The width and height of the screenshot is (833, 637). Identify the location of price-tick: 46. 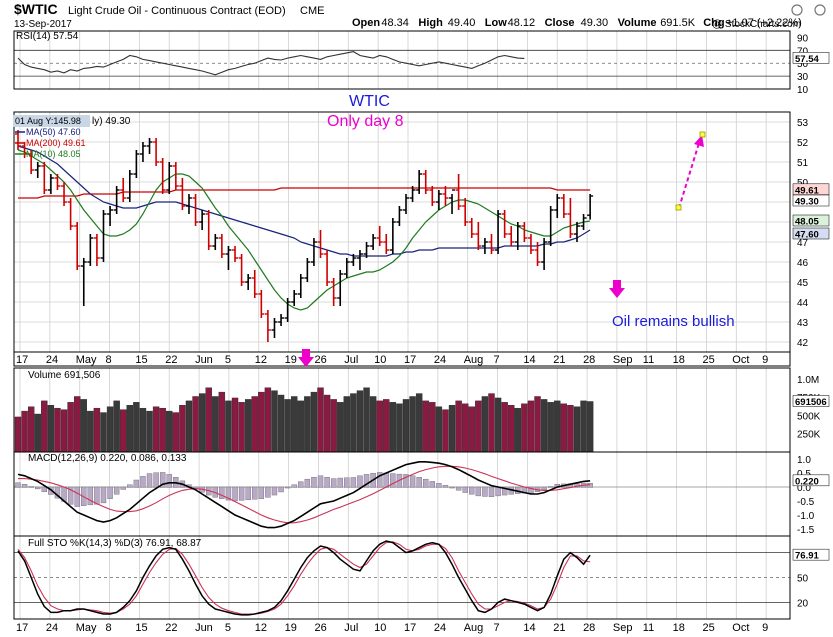
(803, 263).